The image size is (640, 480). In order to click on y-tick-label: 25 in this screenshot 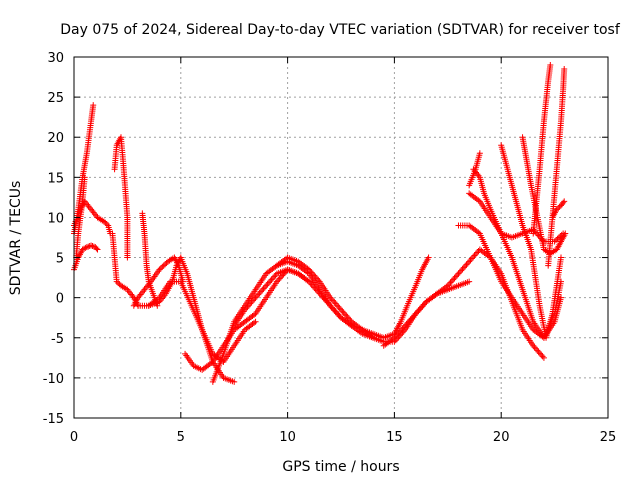, I will do `click(55, 98)`.